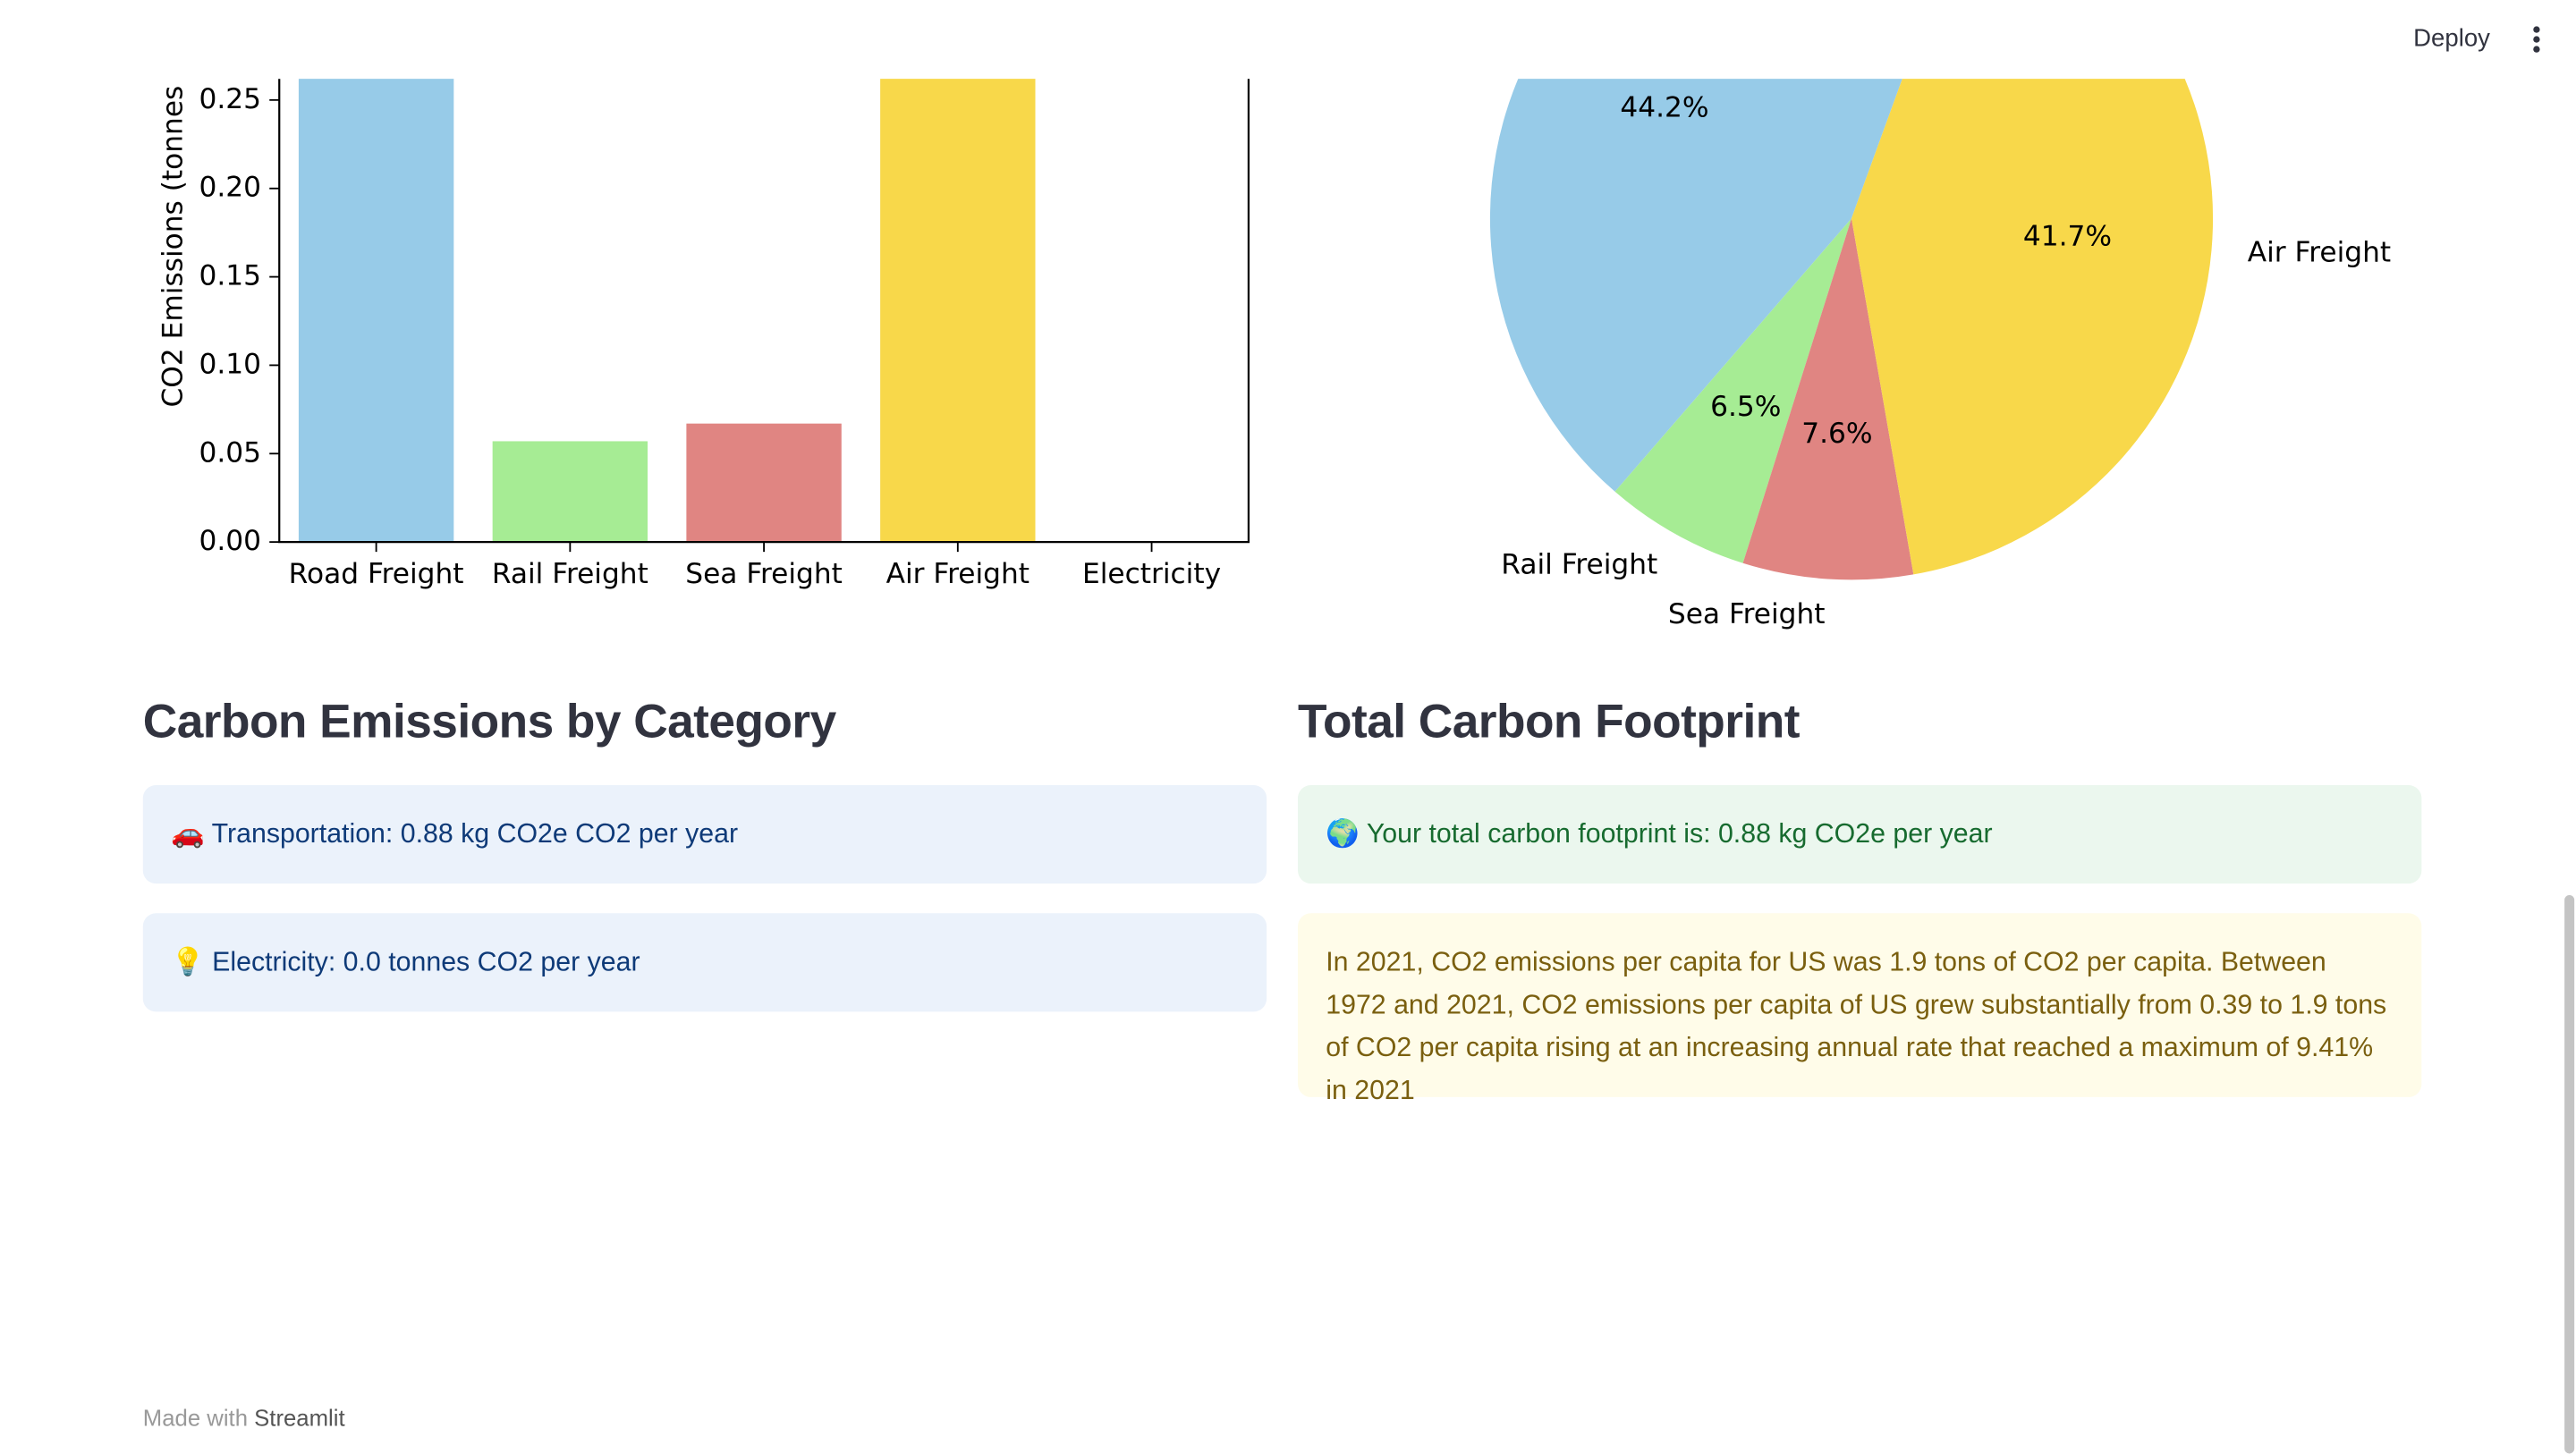  What do you see at coordinates (489, 722) in the screenshot?
I see `section-title: Carbon Emissions by Category` at bounding box center [489, 722].